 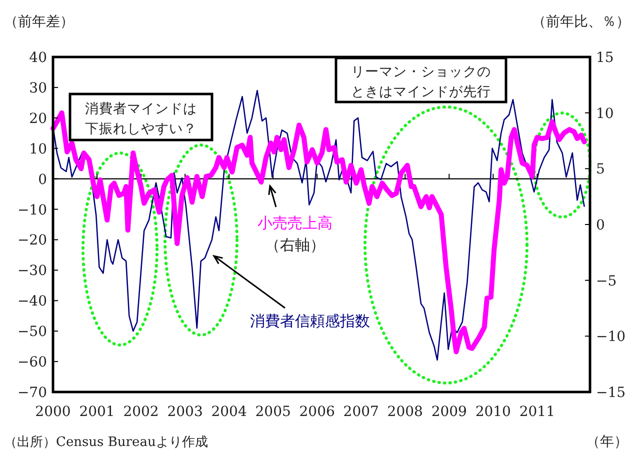 I want to click on x-tick-label: 2001, so click(x=97, y=412).